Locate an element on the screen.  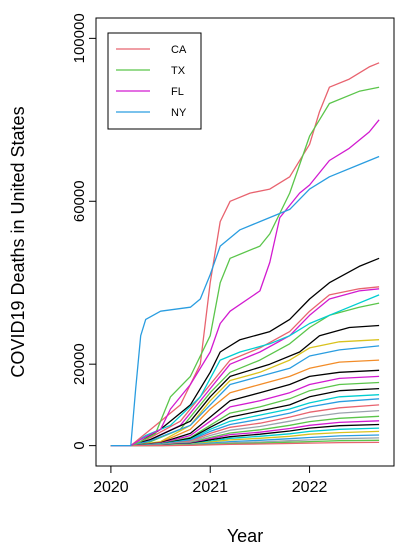
legend-box is located at coordinates (154, 81).